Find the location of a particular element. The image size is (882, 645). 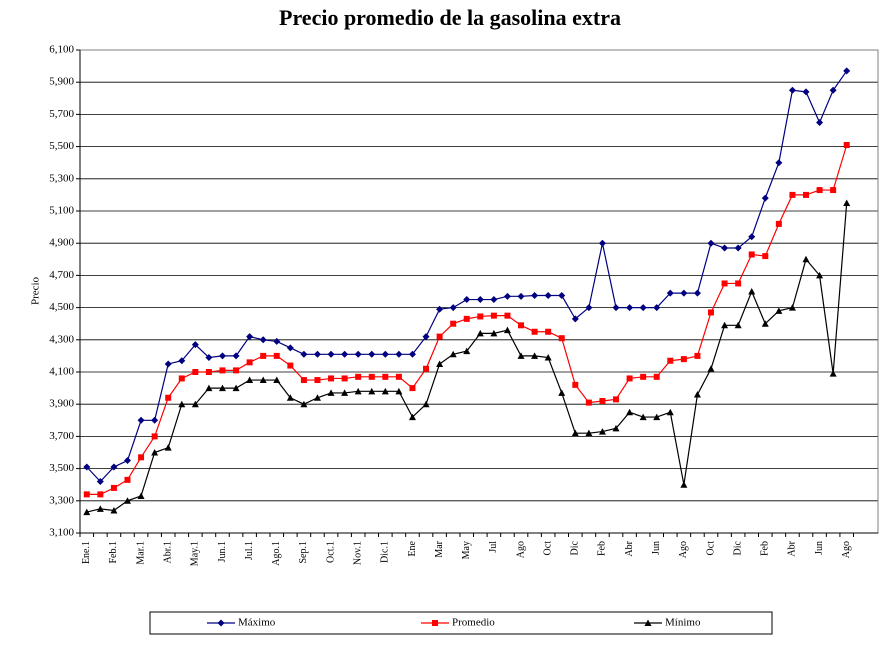

legend-box is located at coordinates (461, 623).